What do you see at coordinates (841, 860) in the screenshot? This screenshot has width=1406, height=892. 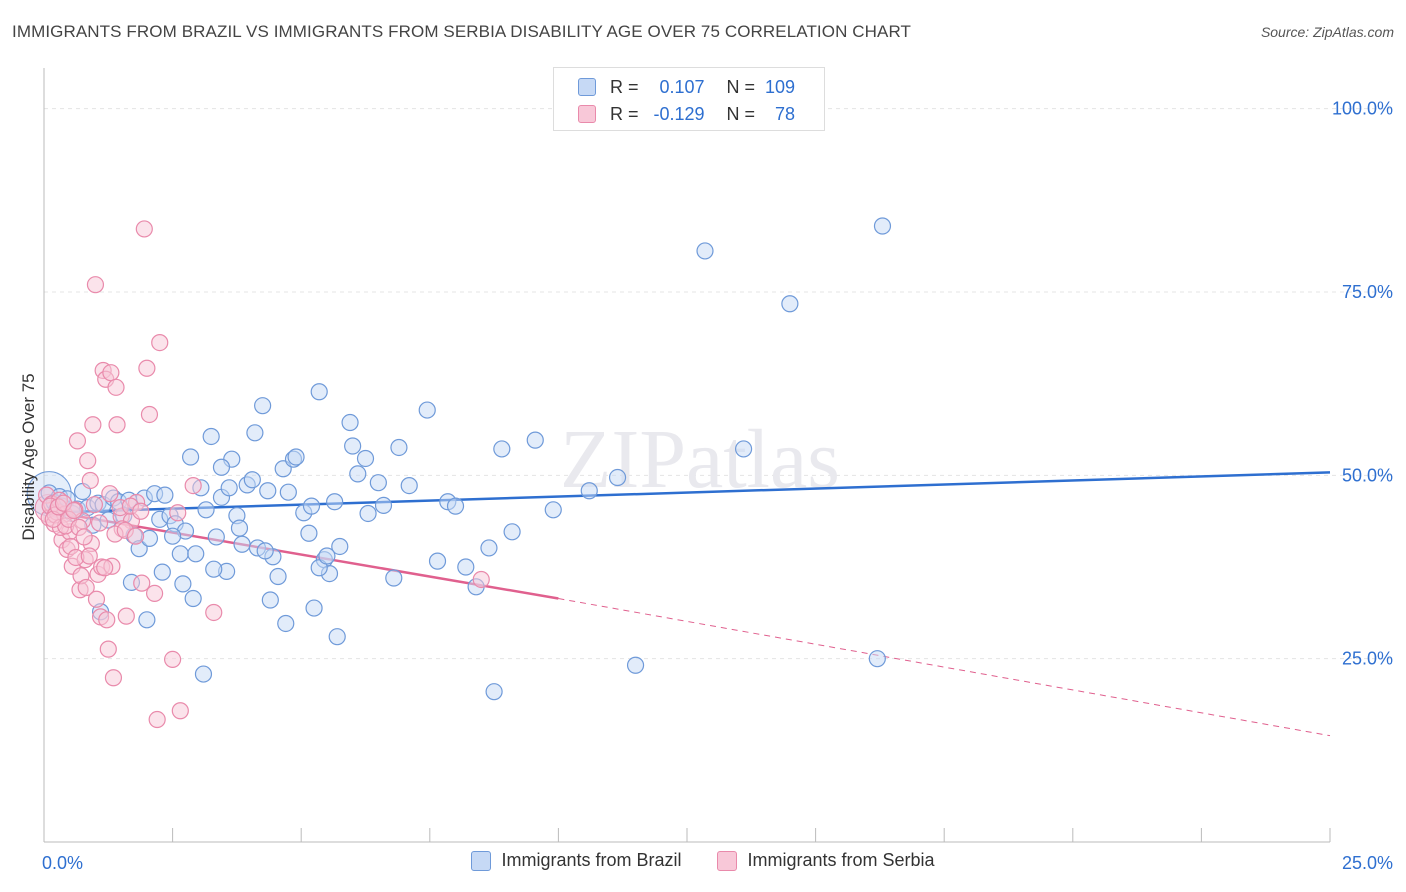 I see `legend-label-serbia: Immigrants from Serbia` at bounding box center [841, 860].